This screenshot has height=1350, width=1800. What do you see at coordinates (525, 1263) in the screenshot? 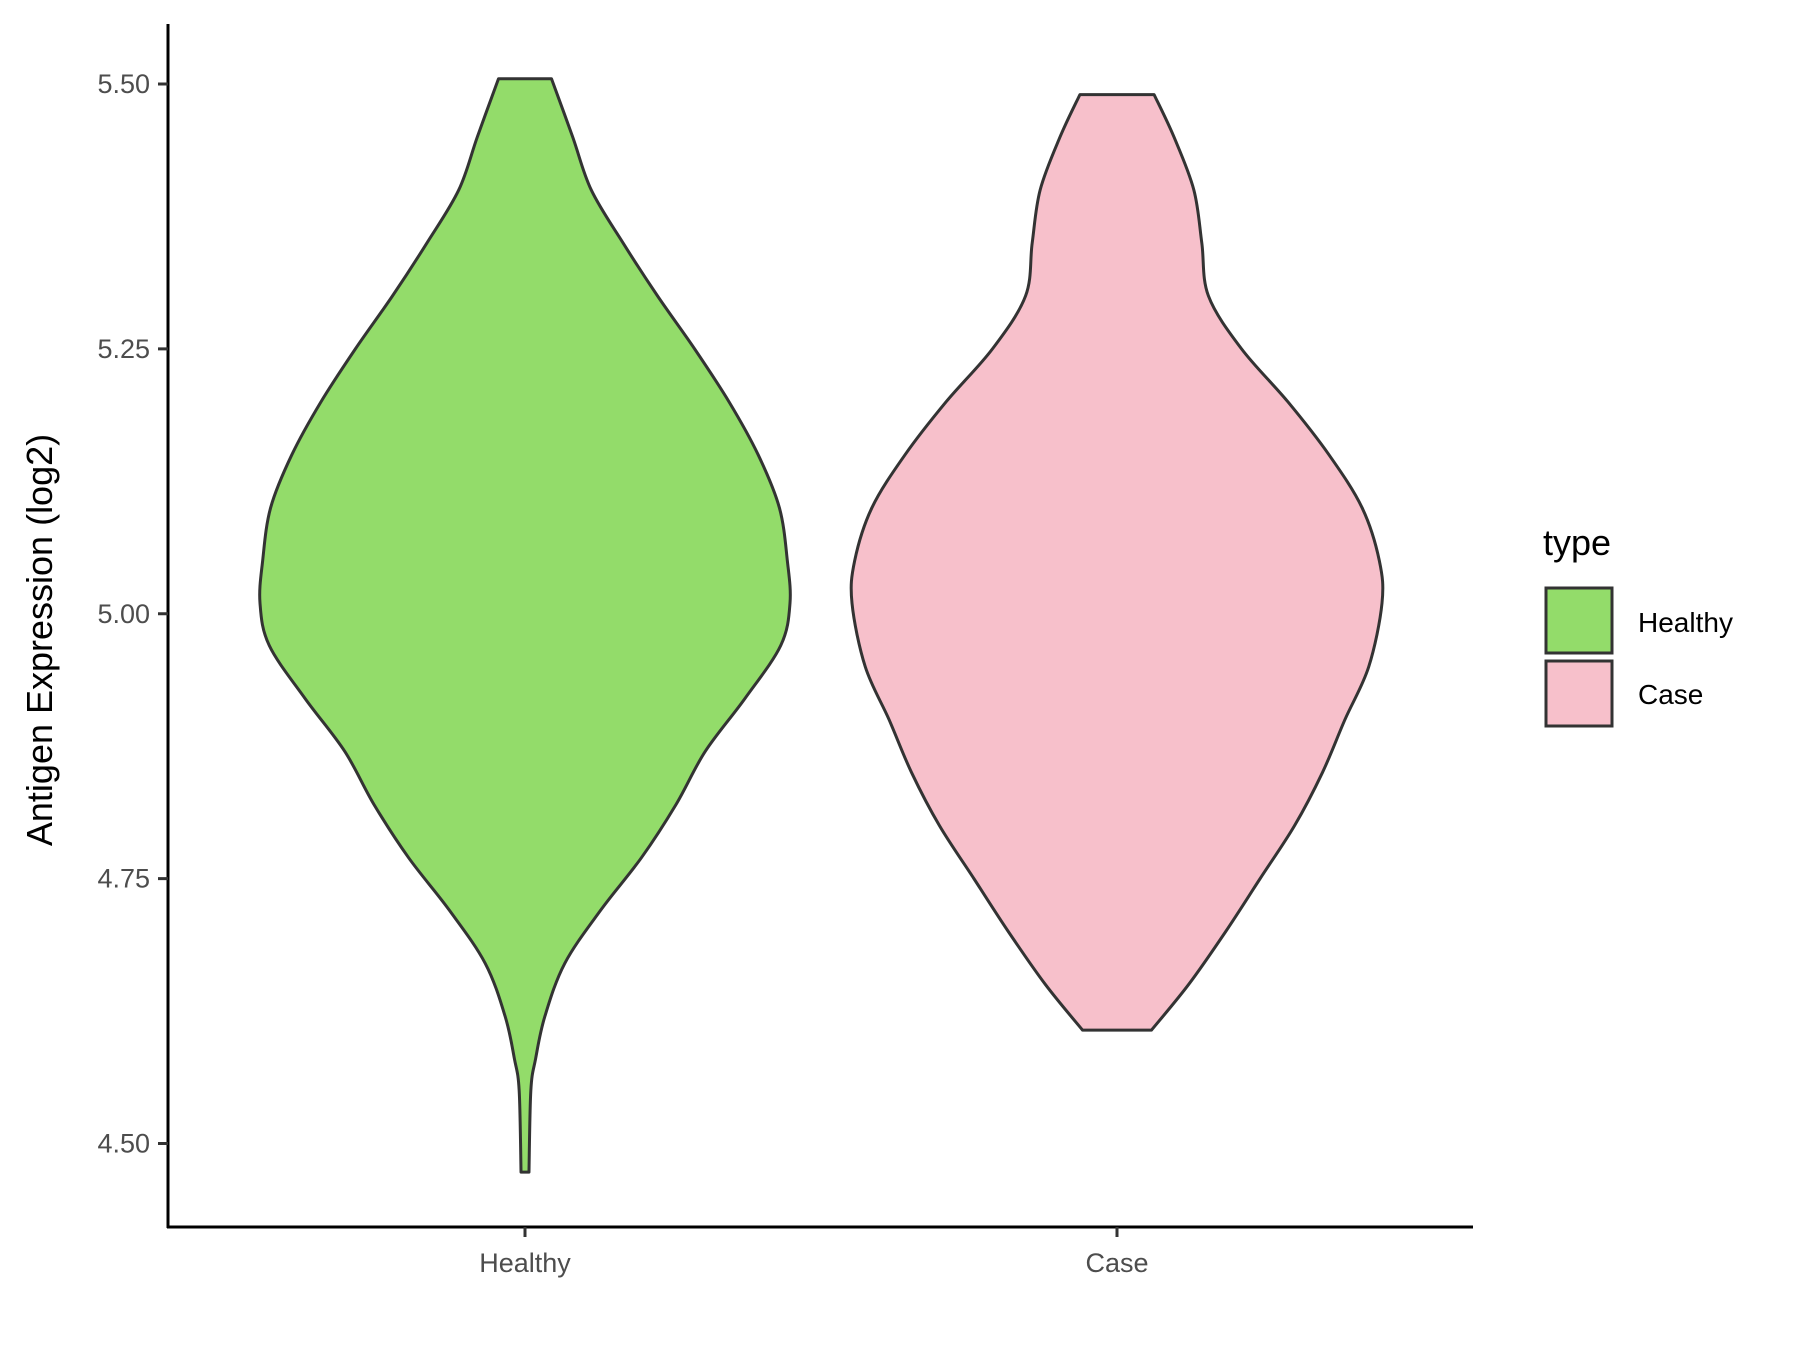
I see `x-tick-label: Healthy` at bounding box center [525, 1263].